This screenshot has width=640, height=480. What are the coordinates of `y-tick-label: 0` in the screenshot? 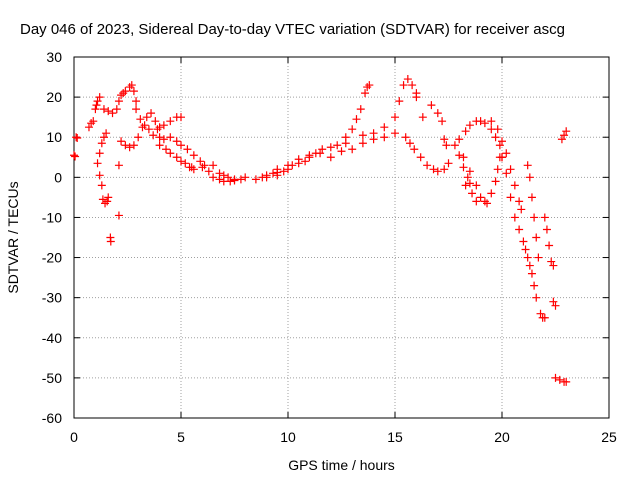 It's located at (58, 177).